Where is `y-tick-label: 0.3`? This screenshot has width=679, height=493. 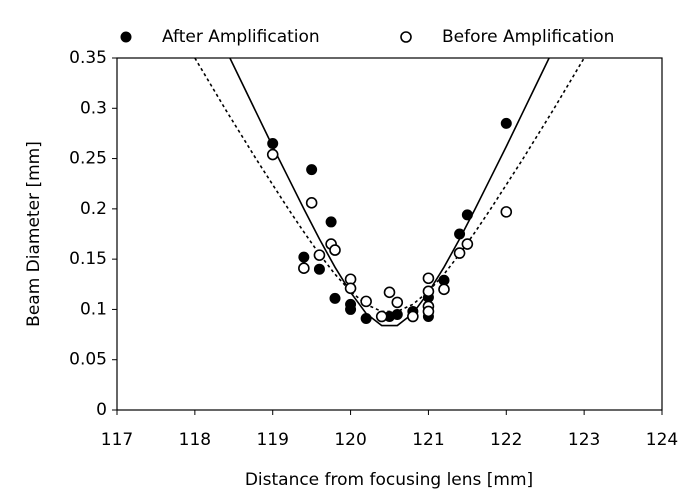 y-tick-label: 0.3 is located at coordinates (93, 108).